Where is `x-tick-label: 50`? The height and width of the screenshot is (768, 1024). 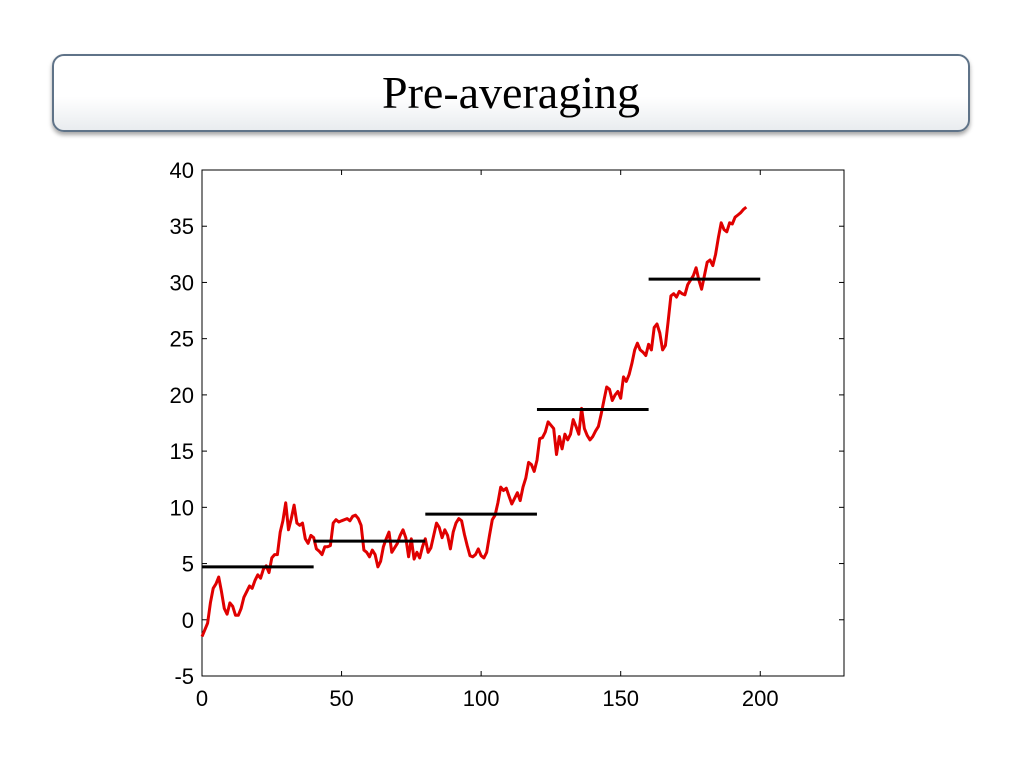
x-tick-label: 50 is located at coordinates (341, 698).